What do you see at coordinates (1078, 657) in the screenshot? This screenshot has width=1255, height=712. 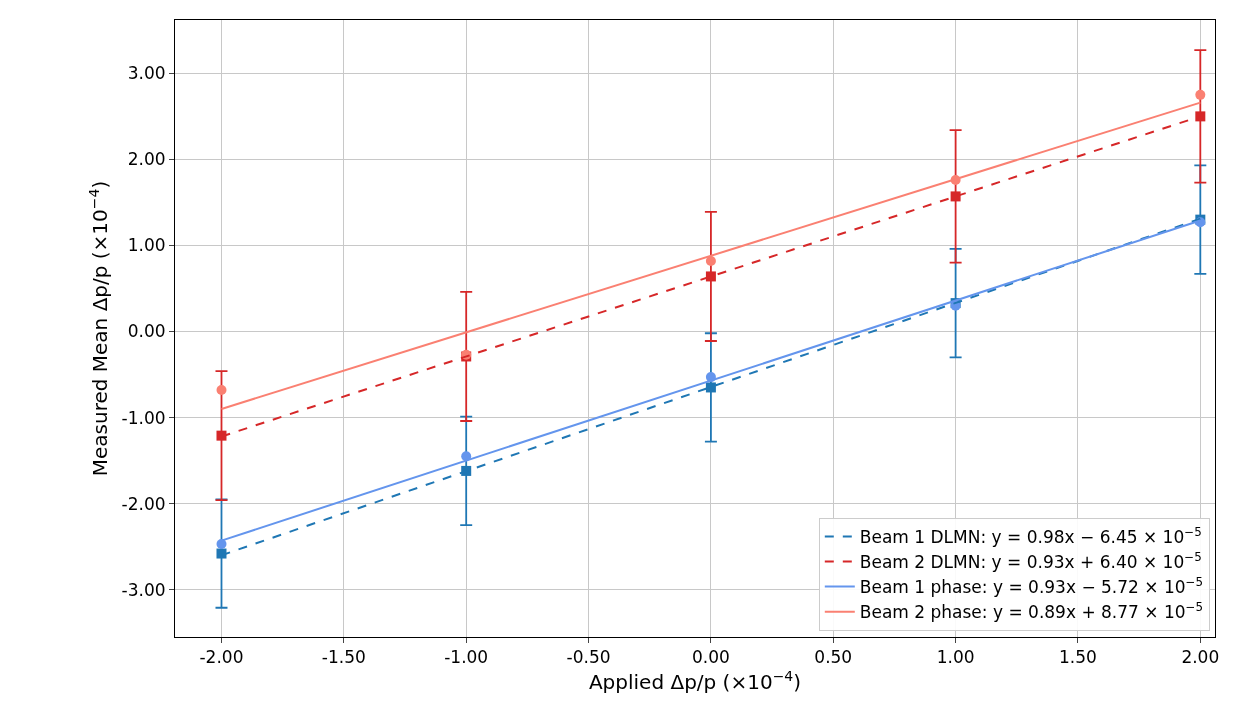 I see `x-tick-label: 1.50` at bounding box center [1078, 657].